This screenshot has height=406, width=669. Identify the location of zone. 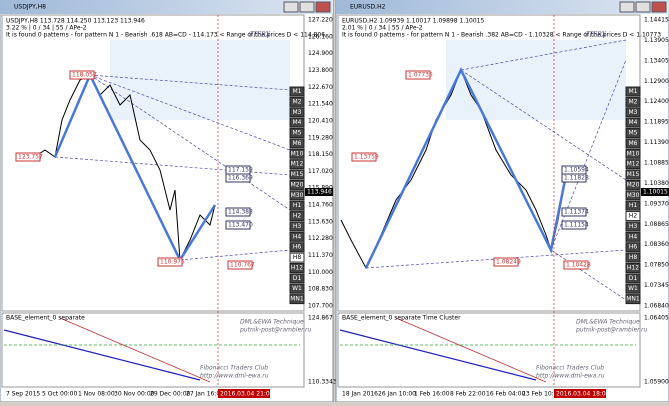
(200, 80).